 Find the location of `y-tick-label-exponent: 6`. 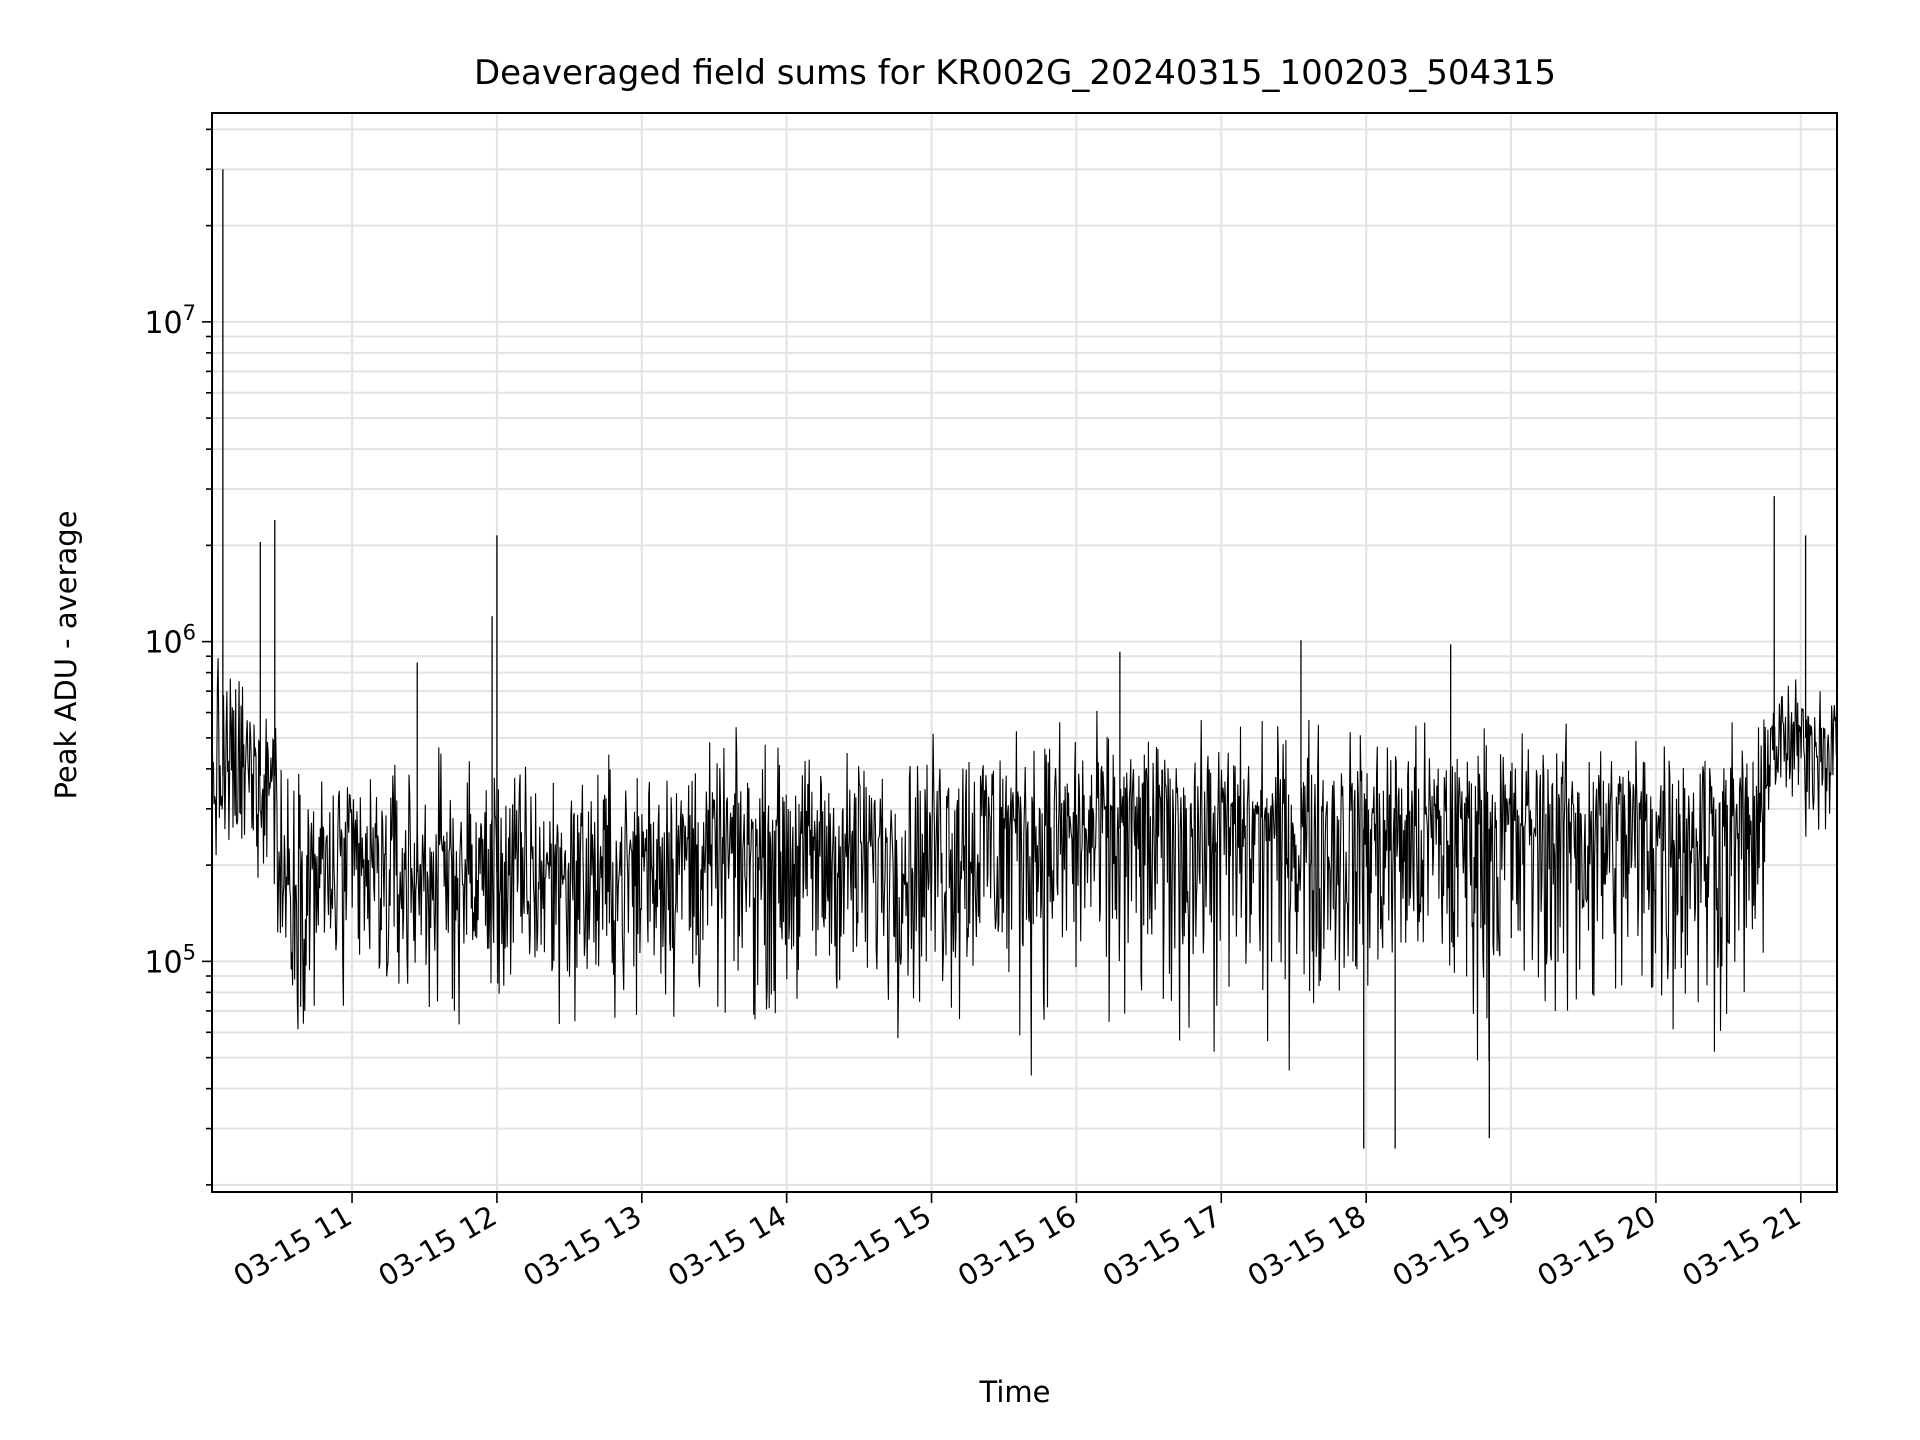

y-tick-label-exponent: 6 is located at coordinates (189, 633).